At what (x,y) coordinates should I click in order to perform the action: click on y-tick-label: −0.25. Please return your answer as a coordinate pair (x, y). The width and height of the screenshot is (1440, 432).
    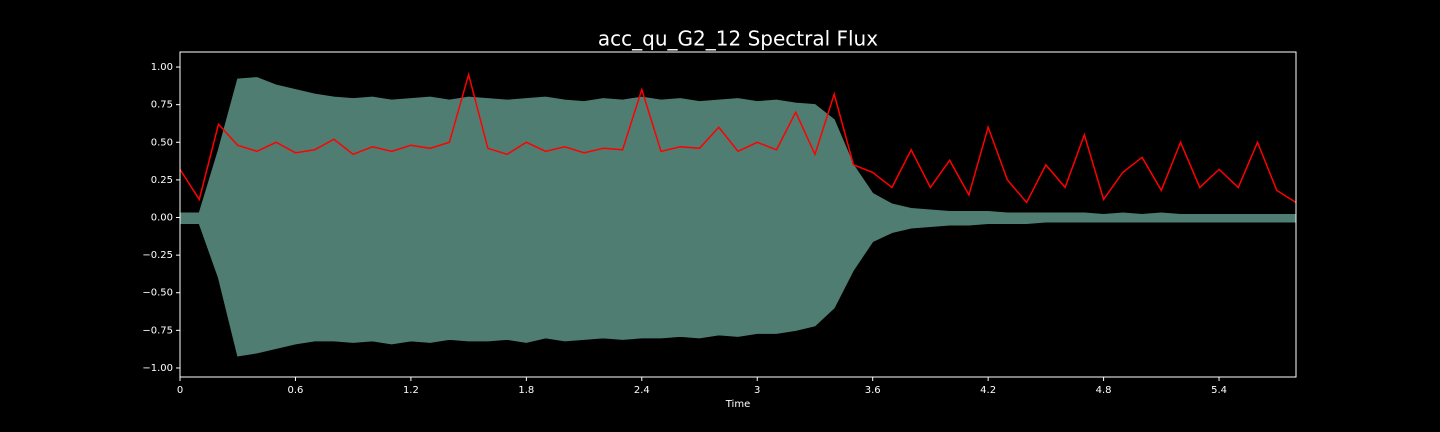
    Looking at the image, I should click on (157, 255).